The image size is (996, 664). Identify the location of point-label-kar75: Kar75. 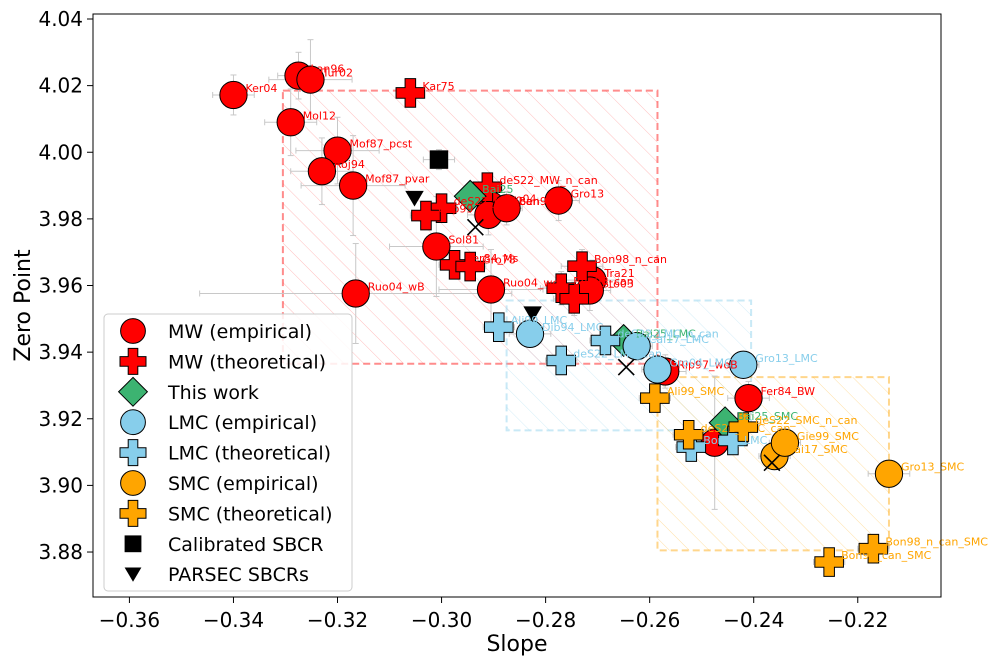
(438, 86).